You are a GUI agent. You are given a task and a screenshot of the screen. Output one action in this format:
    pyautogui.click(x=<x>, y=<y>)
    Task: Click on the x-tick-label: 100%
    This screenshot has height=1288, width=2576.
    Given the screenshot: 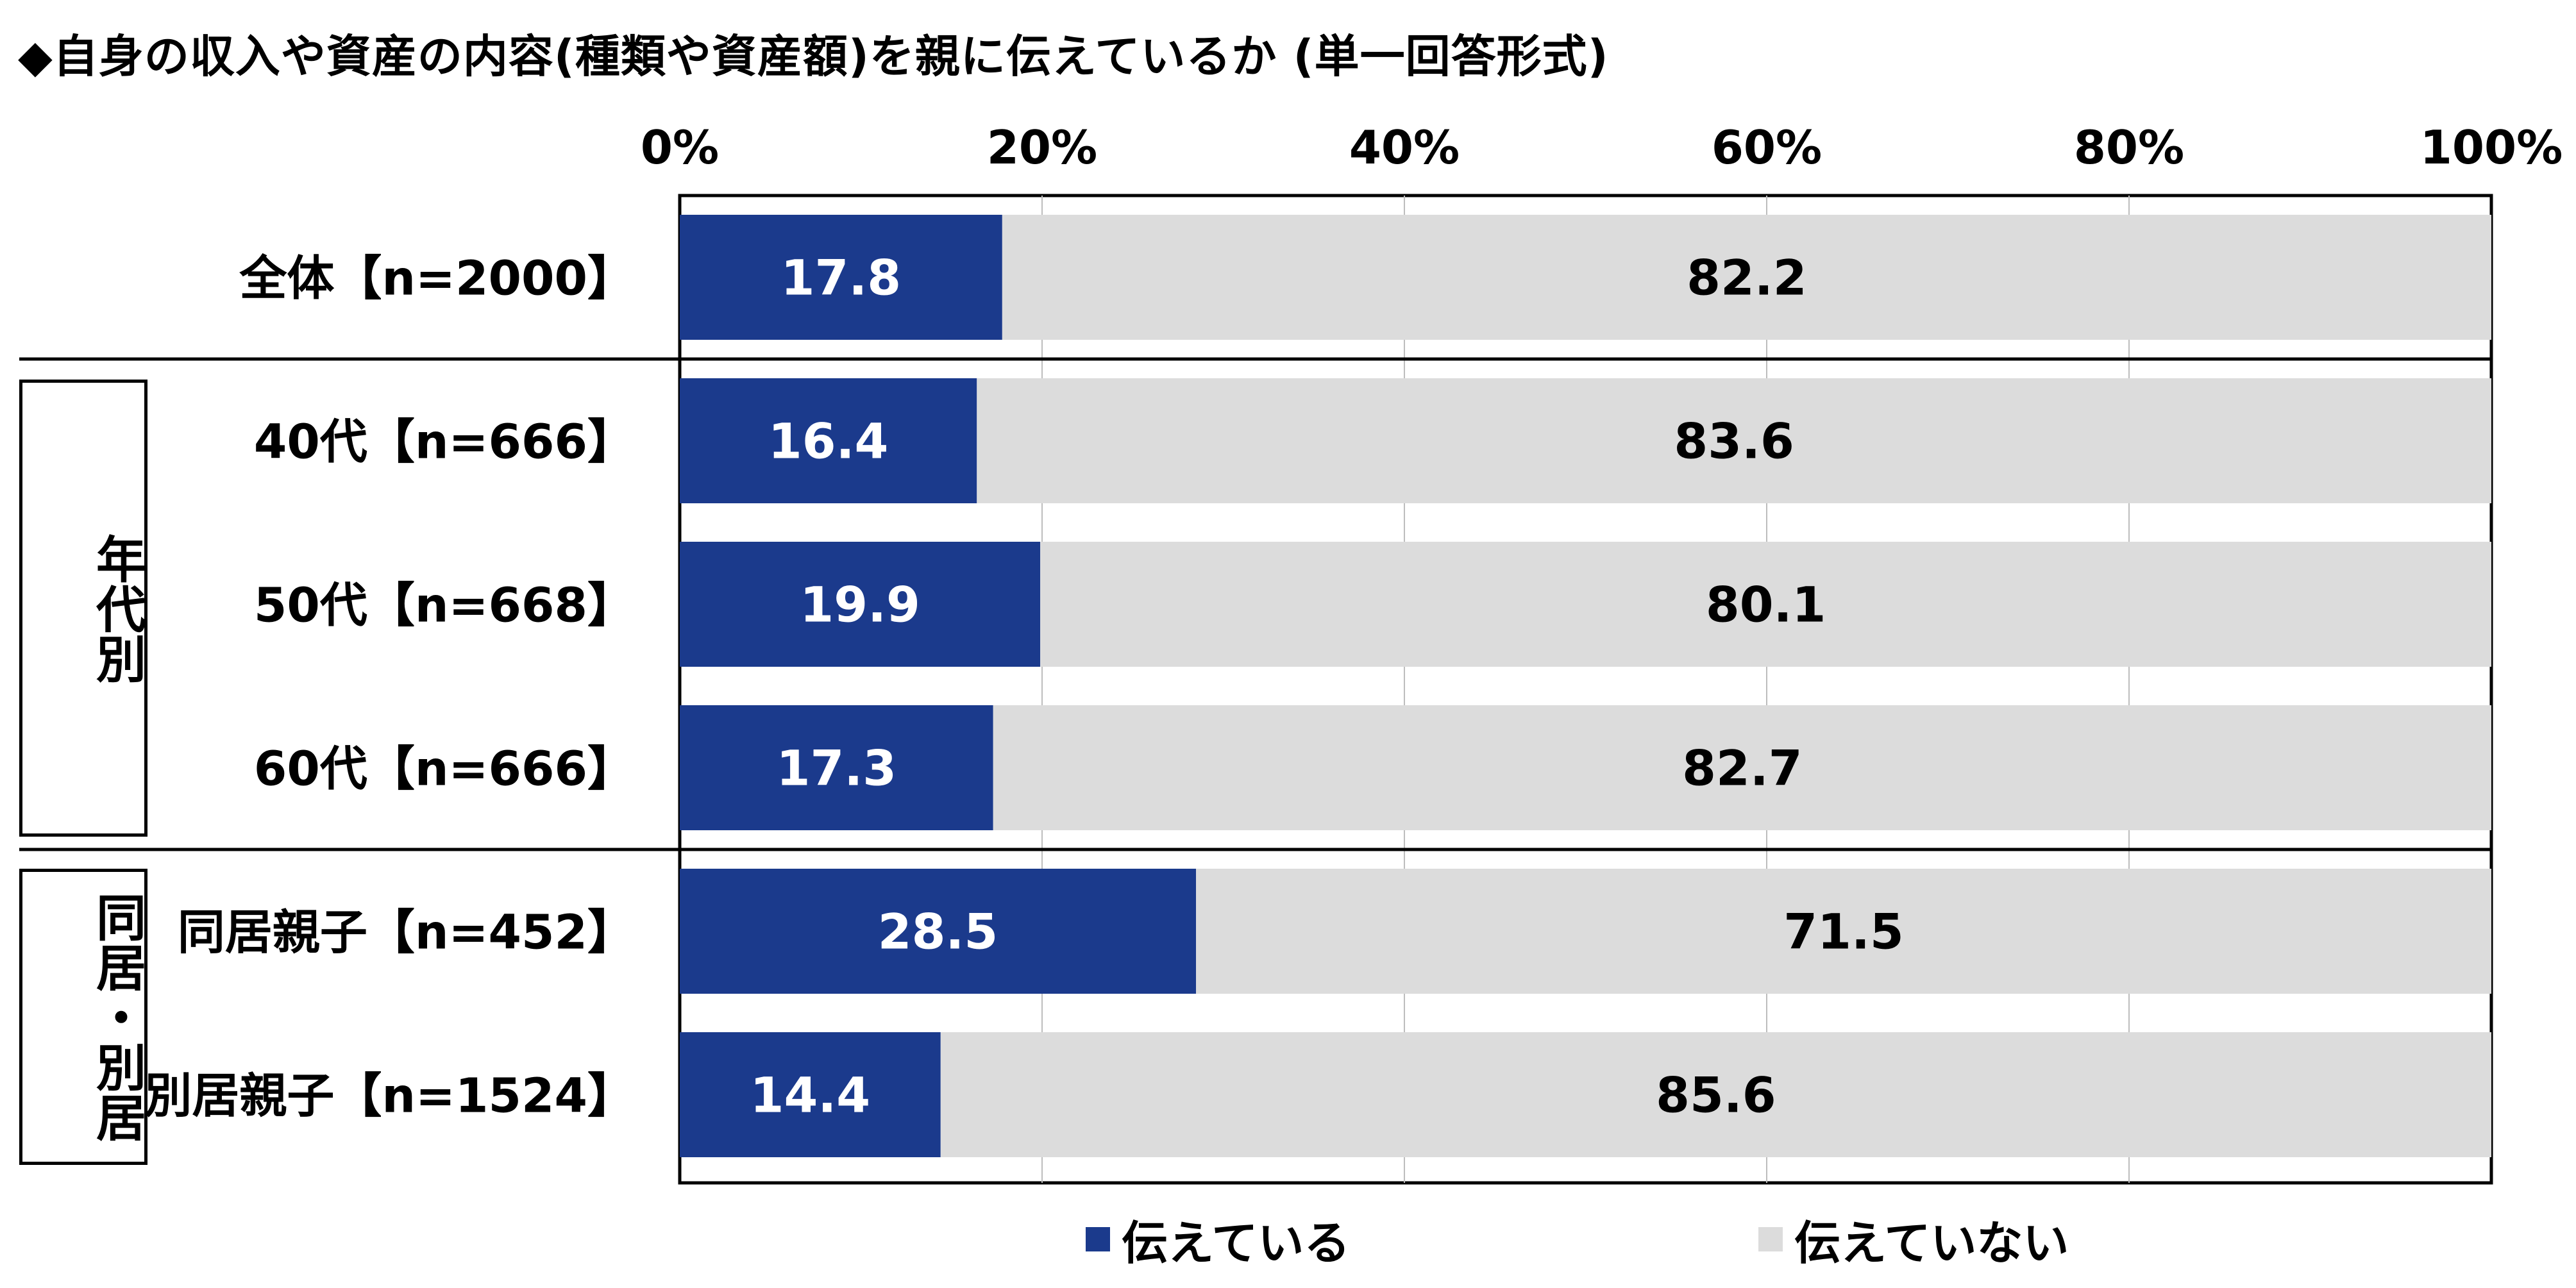 What is the action you would take?
    pyautogui.click(x=2491, y=147)
    